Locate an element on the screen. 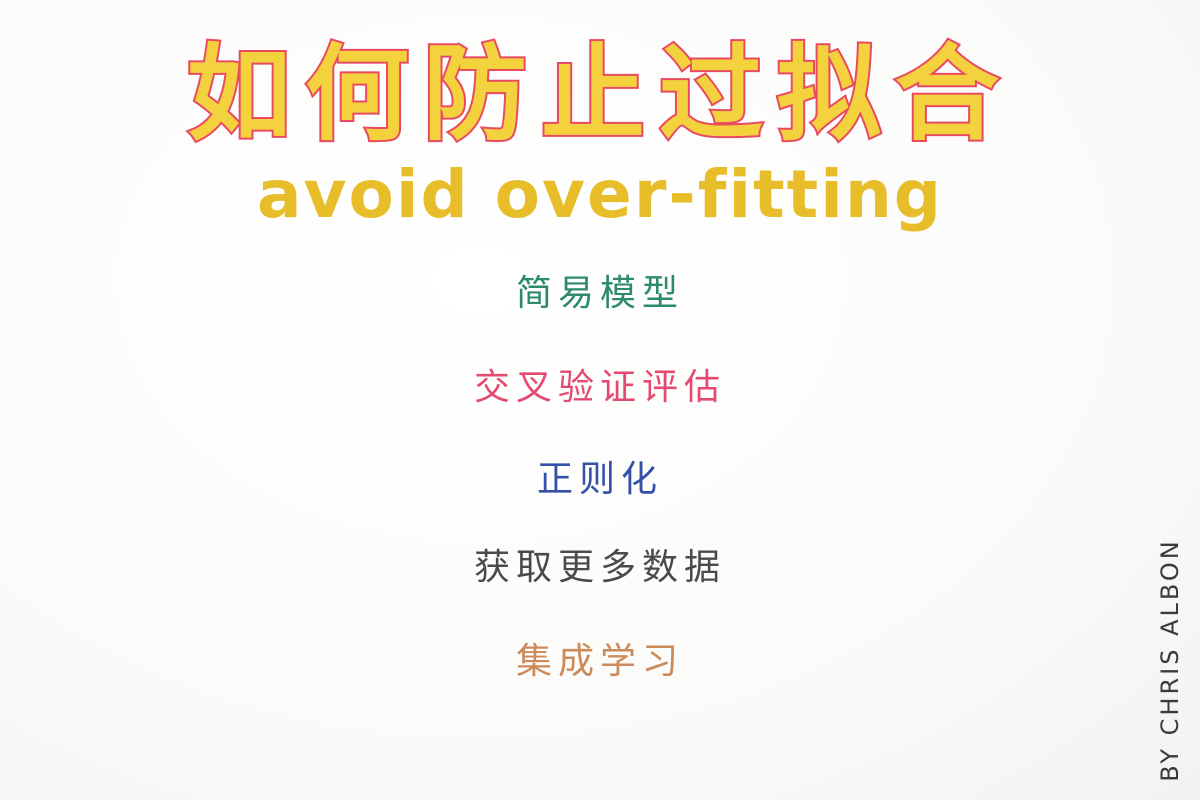 Image resolution: width=1200 pixels, height=800 pixels. list-item-regularization: 正则化 is located at coordinates (599, 479).